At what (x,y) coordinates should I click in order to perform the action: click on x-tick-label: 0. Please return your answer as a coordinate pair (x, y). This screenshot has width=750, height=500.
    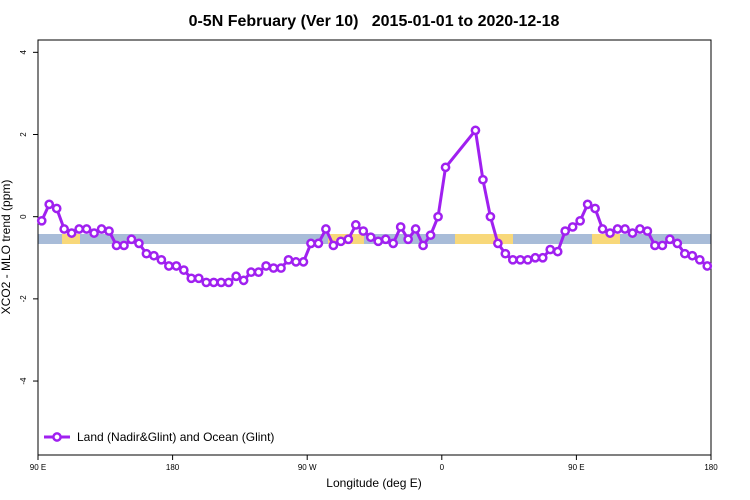
    Looking at the image, I should click on (442, 467).